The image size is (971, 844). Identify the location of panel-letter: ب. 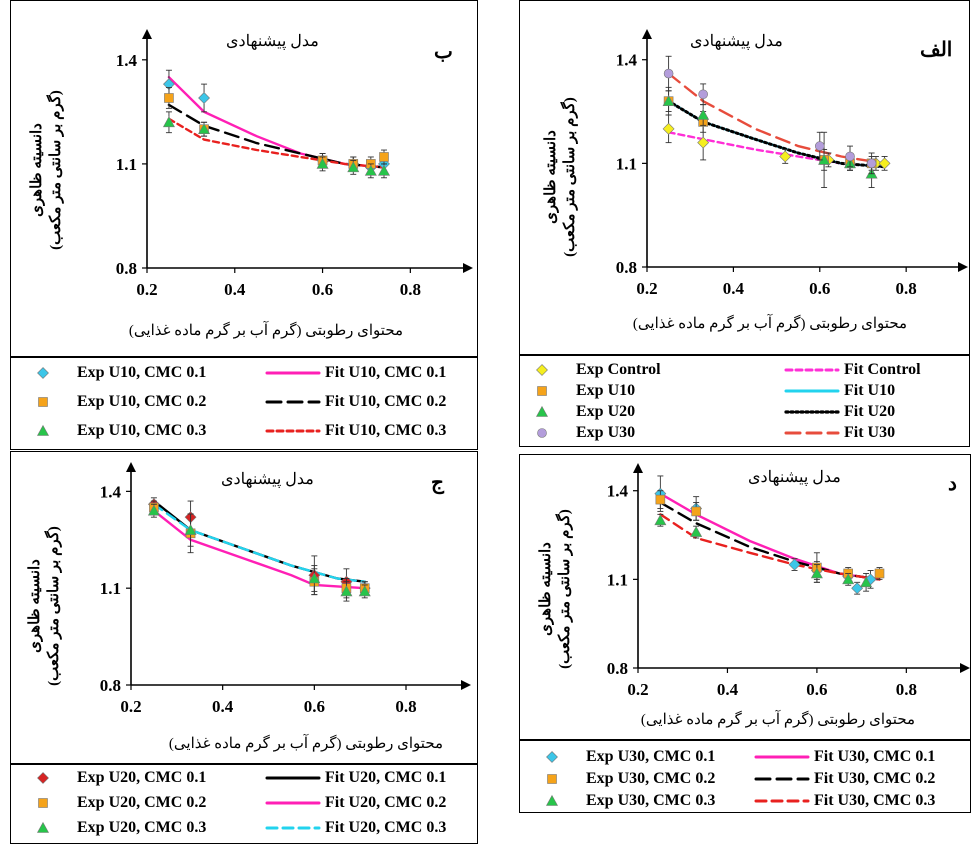
(443, 52).